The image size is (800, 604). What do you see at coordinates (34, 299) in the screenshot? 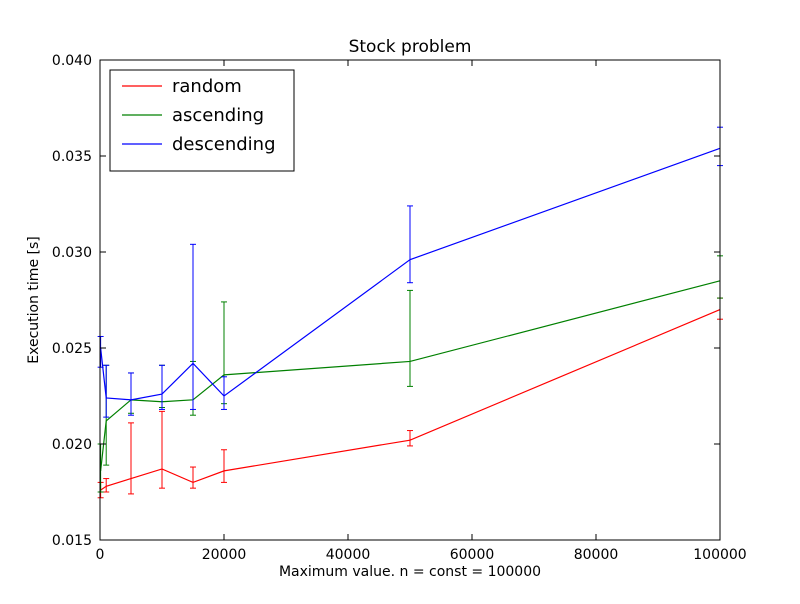
I see `y-axis-label: Execution time [s]` at bounding box center [34, 299].